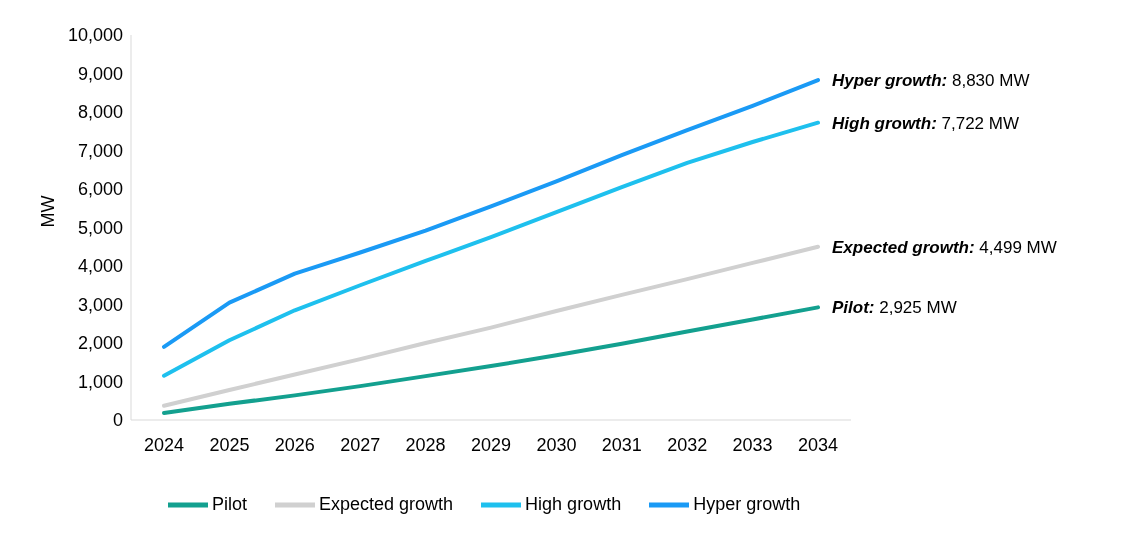 The height and width of the screenshot is (533, 1134). Describe the element at coordinates (117, 420) in the screenshot. I see `y-tick-label: 0` at that location.